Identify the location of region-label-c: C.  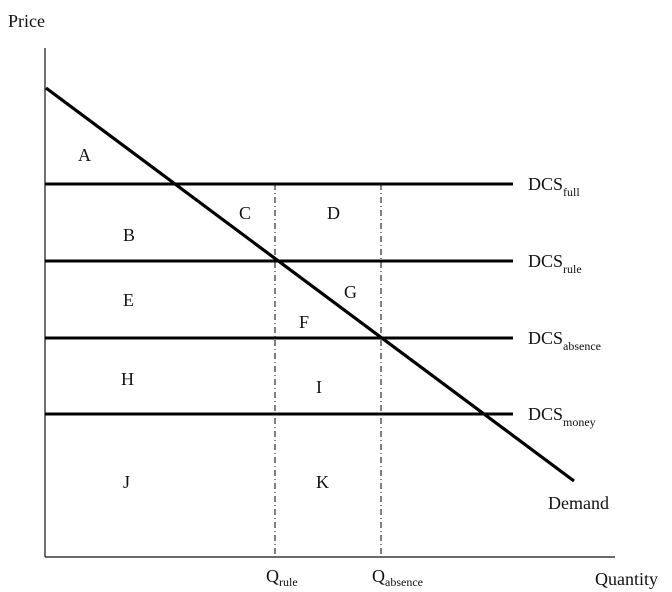
(245, 213).